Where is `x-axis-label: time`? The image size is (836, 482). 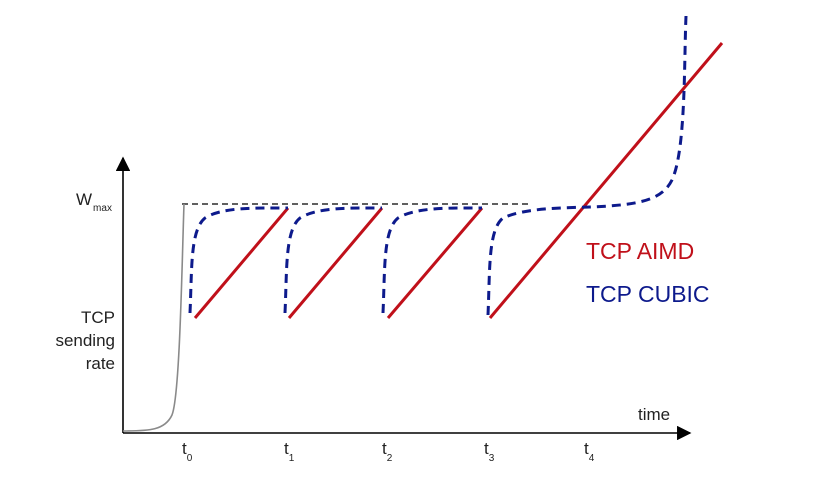
x-axis-label: time is located at coordinates (654, 414).